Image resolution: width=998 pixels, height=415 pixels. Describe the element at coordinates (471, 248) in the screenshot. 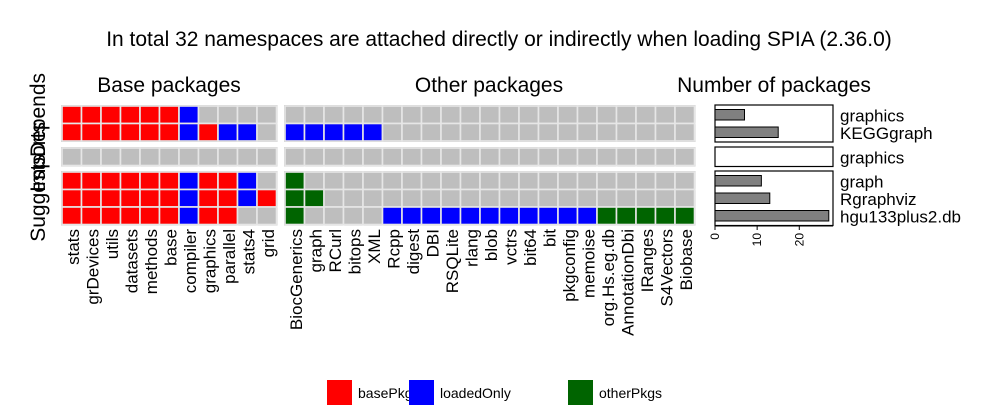

I see `other-column-label: rlang` at that location.